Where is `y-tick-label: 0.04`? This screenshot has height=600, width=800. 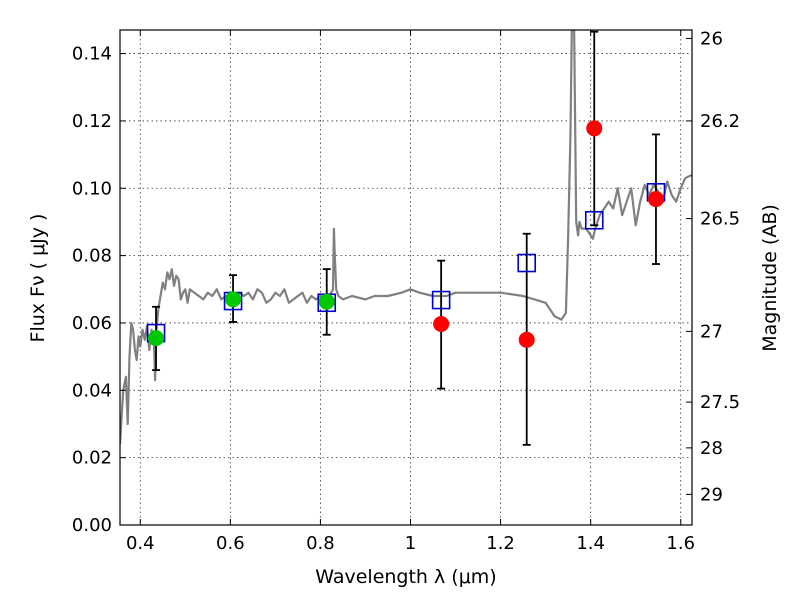
y-tick-label: 0.04 is located at coordinates (92, 390).